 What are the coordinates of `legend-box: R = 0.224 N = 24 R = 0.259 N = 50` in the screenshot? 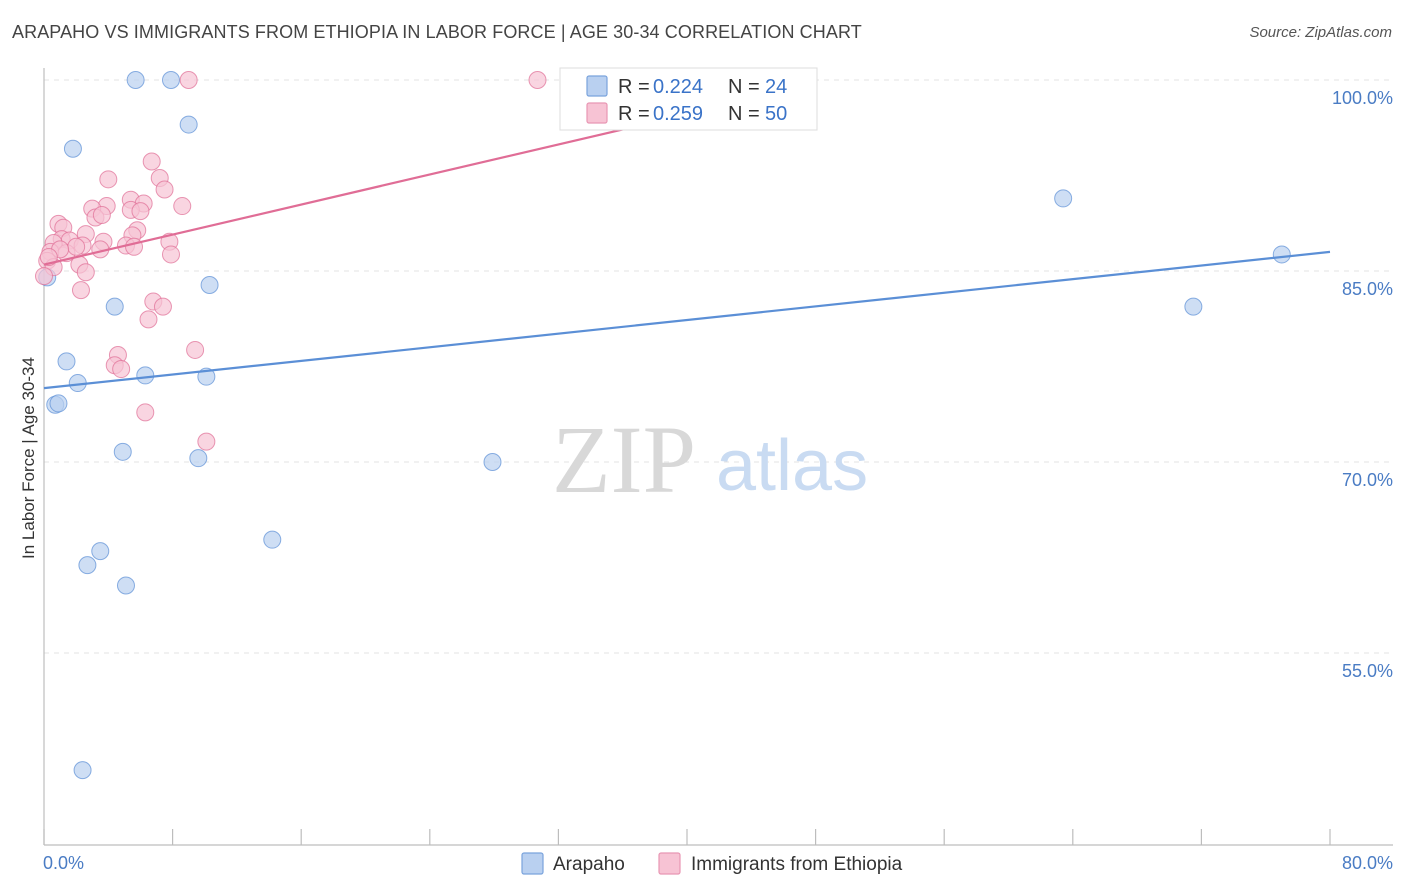 It's located at (688, 99).